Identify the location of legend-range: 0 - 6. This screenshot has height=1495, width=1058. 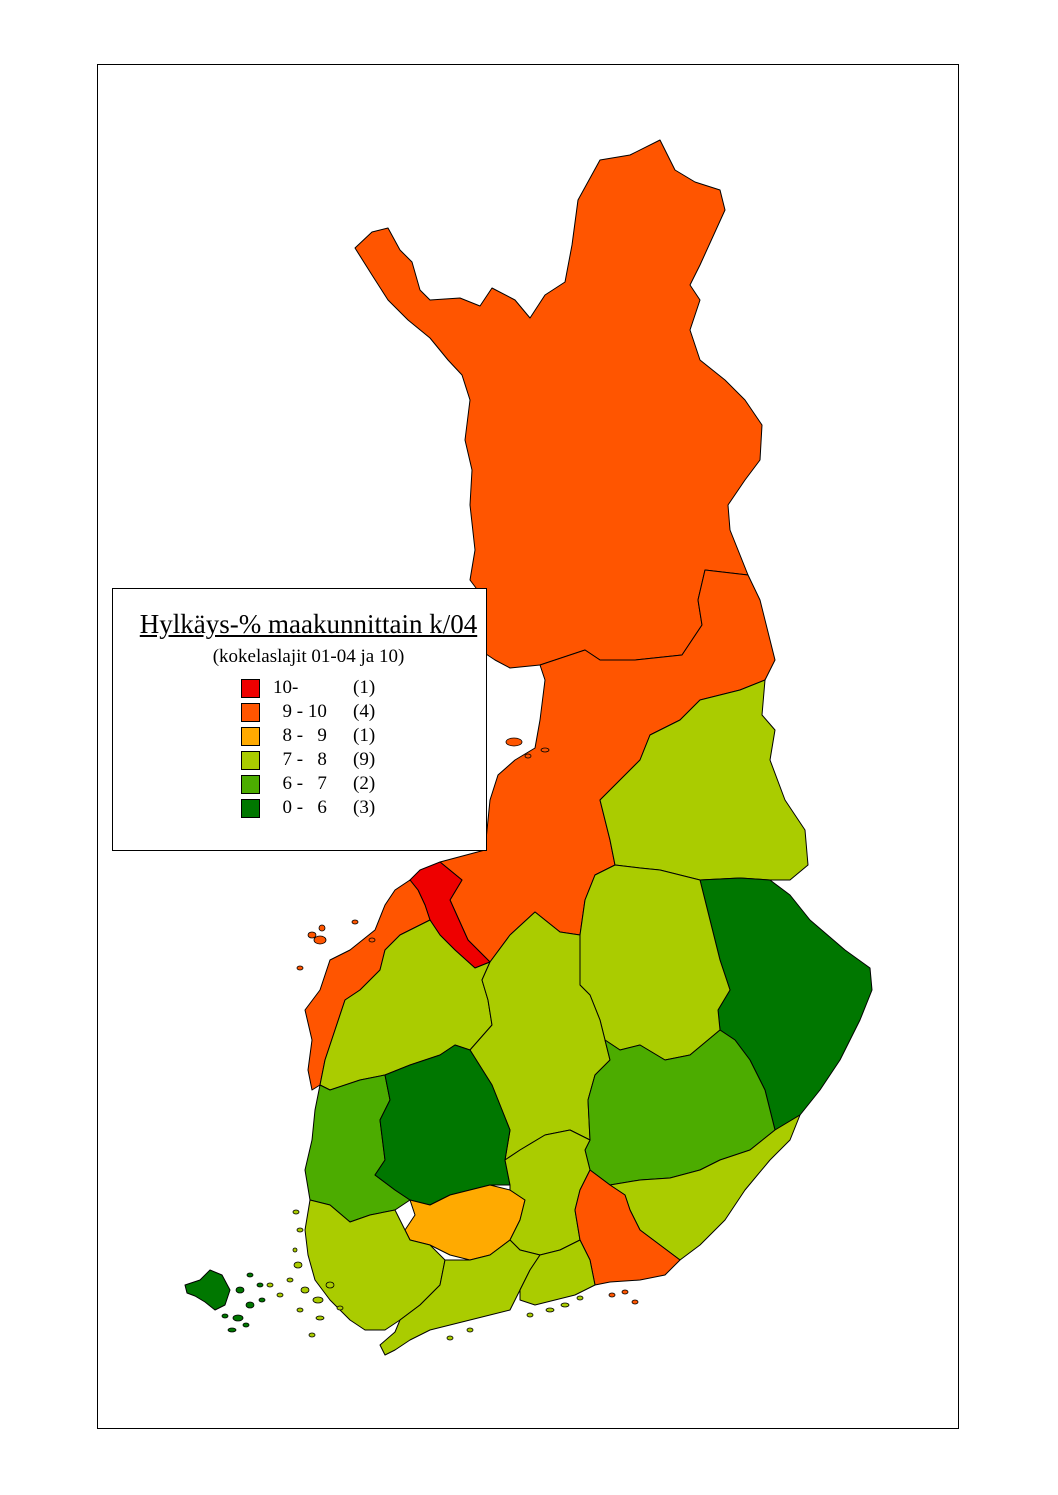
(308, 808).